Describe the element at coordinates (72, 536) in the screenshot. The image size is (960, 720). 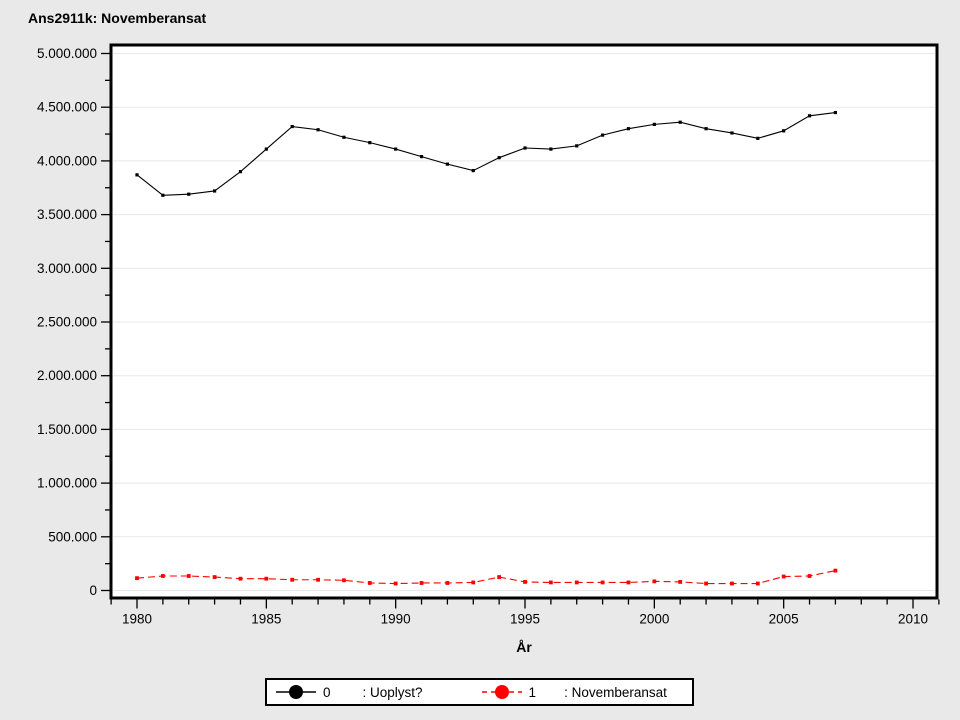
I see `y-tick-label: 500.000` at that location.